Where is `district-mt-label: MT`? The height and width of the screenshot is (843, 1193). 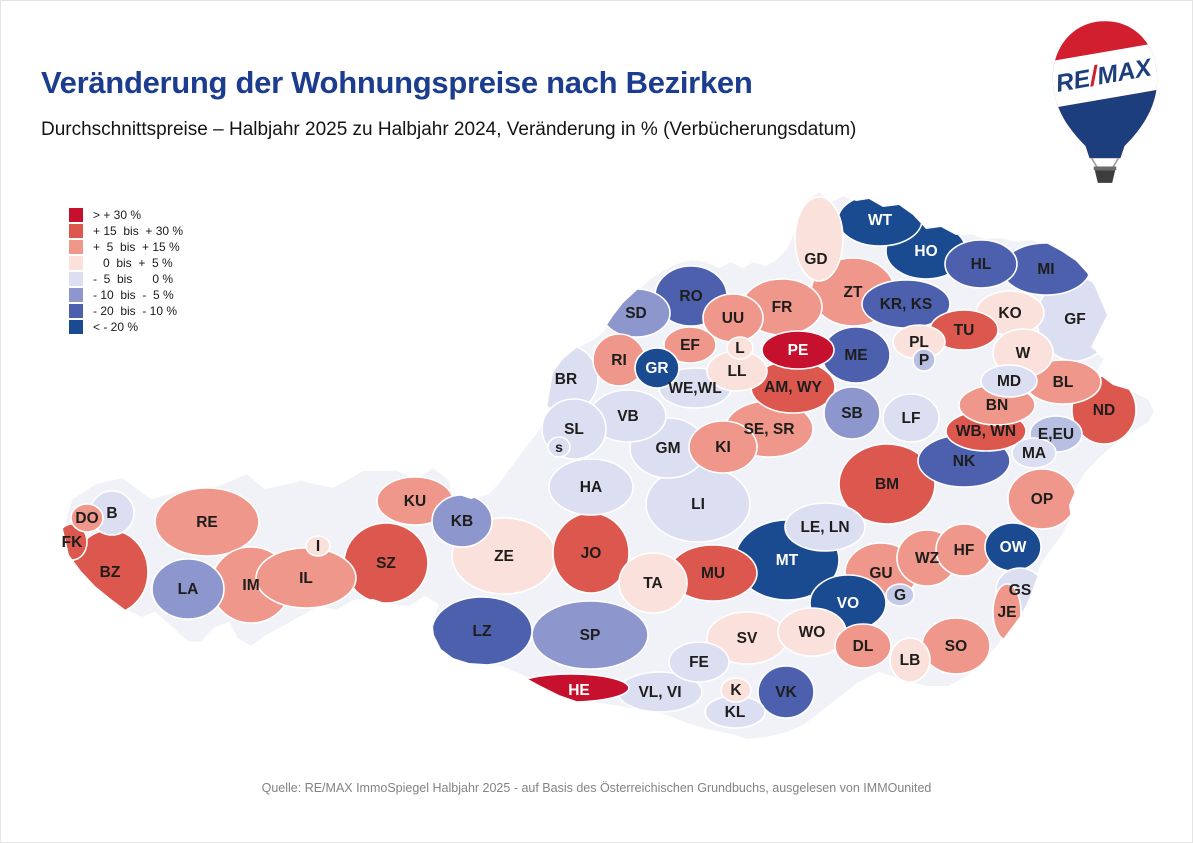
district-mt-label: MT is located at coordinates (787, 560).